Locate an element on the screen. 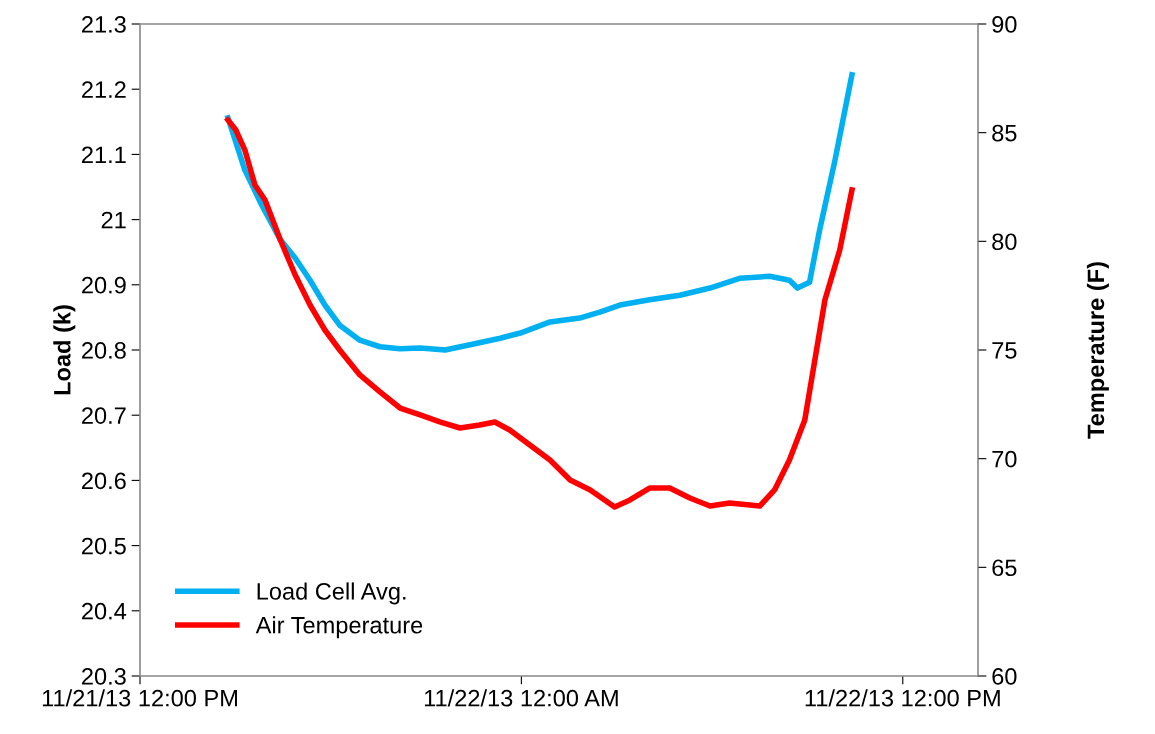 This screenshot has height=734, width=1155. y-tick-label: 21.1 is located at coordinates (104, 154).